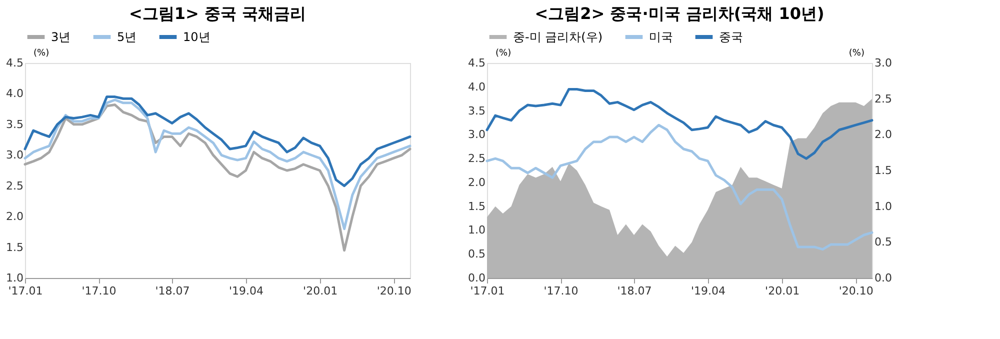  Describe the element at coordinates (477, 278) in the screenshot. I see `y-tick-label: 0.0` at that location.